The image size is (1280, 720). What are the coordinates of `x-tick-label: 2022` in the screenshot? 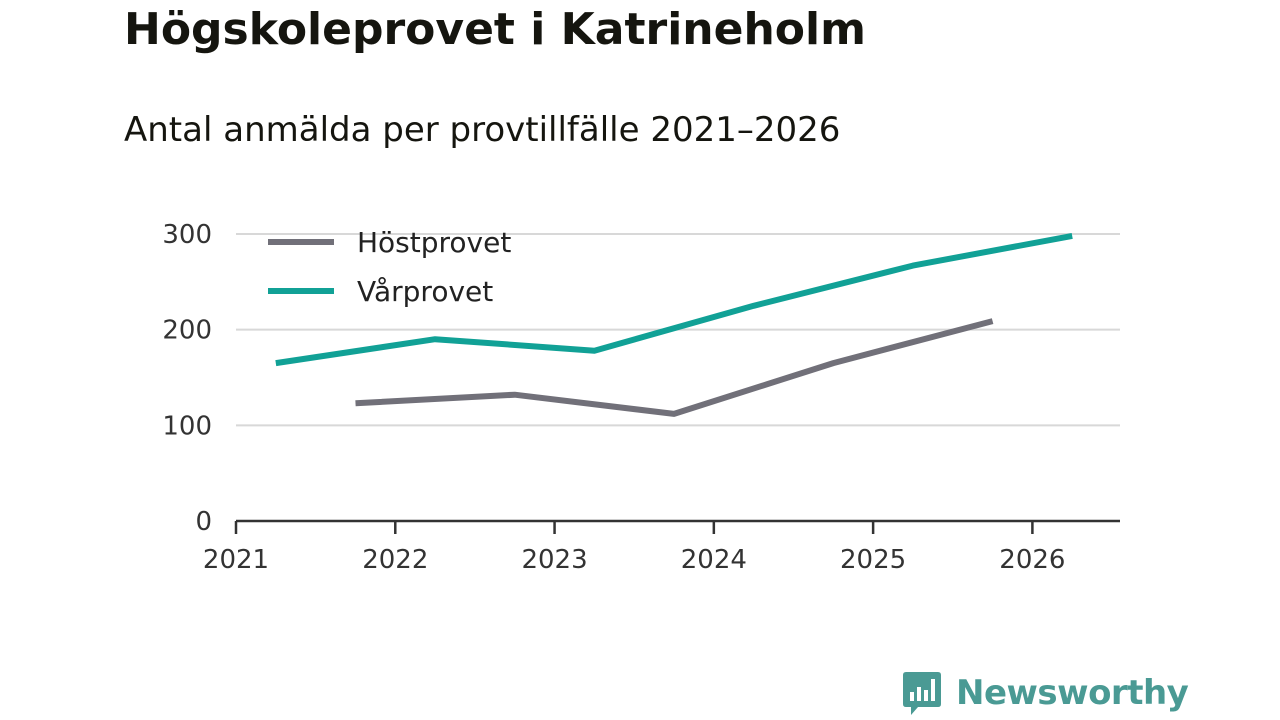 It's located at (395, 560).